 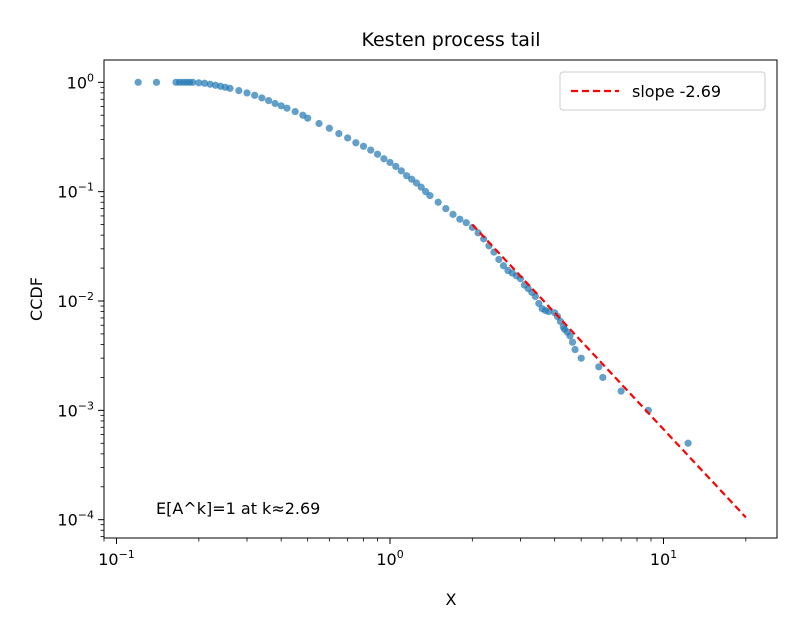 I want to click on y-axis: 10⁻⁴ 10⁻³ 10⁻² 10⁻¹ 10⁰, so click(x=80, y=304).